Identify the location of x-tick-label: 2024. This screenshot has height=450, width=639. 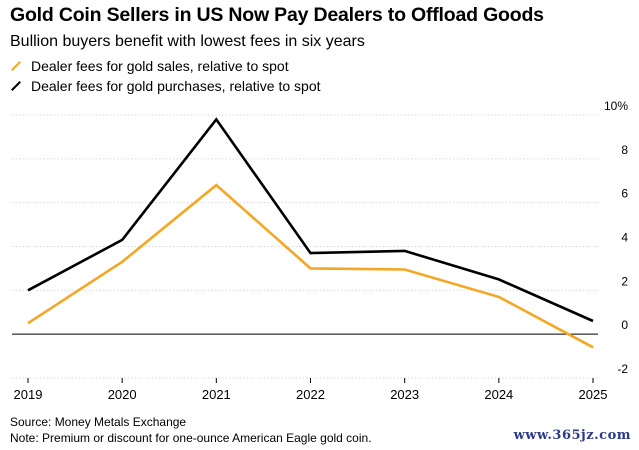
(498, 394).